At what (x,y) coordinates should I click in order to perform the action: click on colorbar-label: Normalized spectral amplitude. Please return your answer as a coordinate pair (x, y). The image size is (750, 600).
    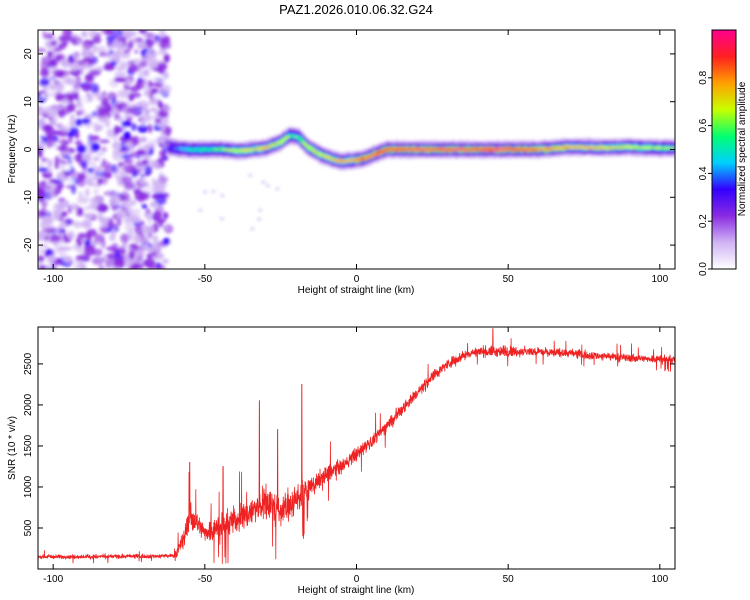
    Looking at the image, I should click on (742, 148).